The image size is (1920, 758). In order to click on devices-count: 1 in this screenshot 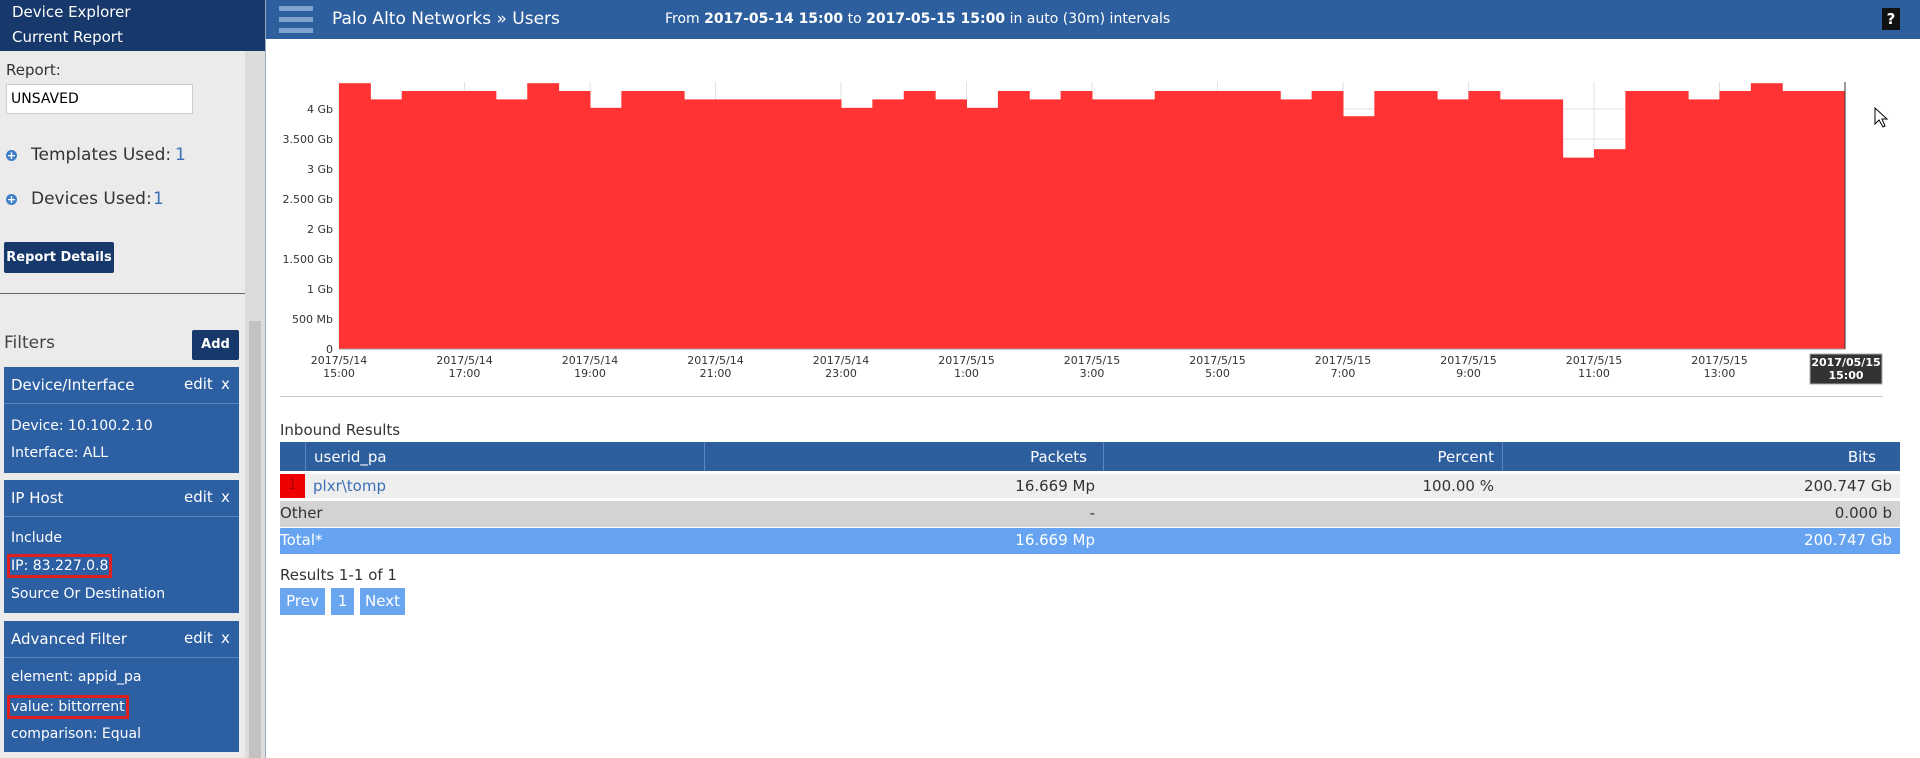, I will do `click(158, 199)`.